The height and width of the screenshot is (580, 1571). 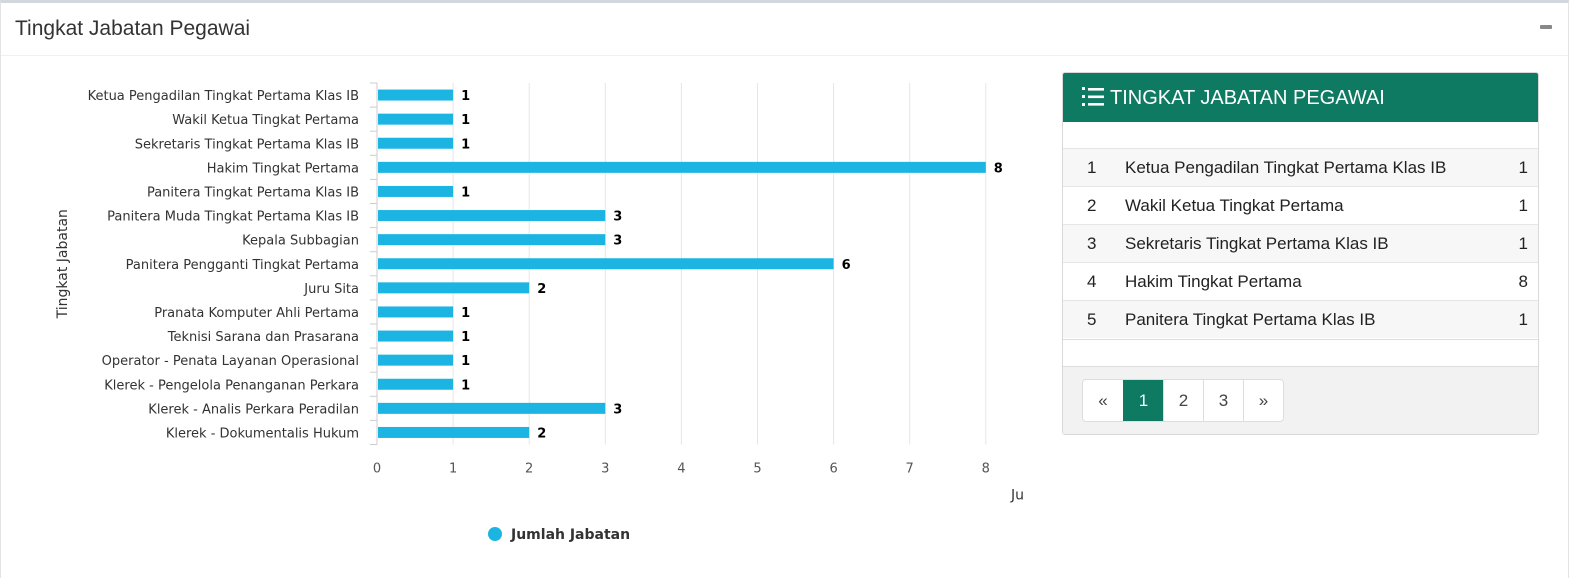 I want to click on y-category-label: Wakil Ketua Tingkat Pertama, so click(x=265, y=120).